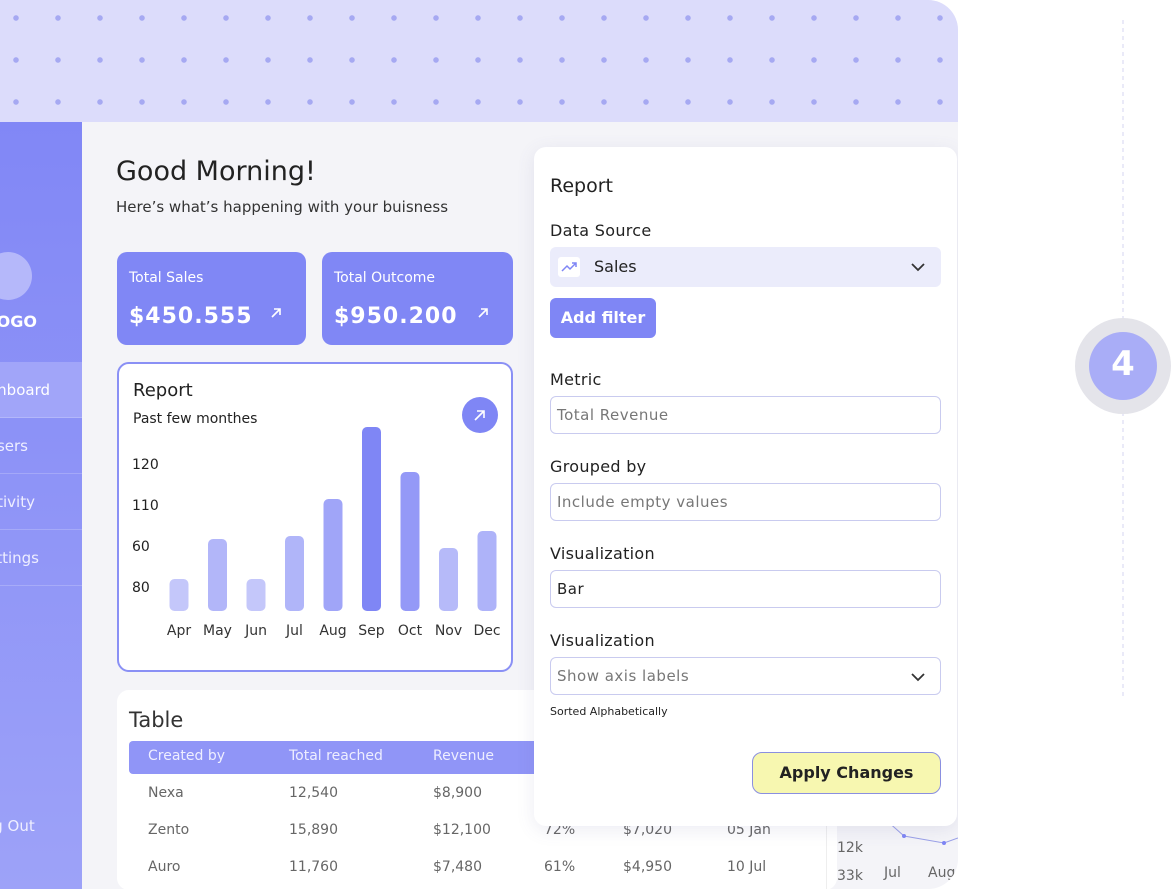 The height and width of the screenshot is (889, 1171). Describe the element at coordinates (166, 793) in the screenshot. I see `table-cell: Nexa` at that location.